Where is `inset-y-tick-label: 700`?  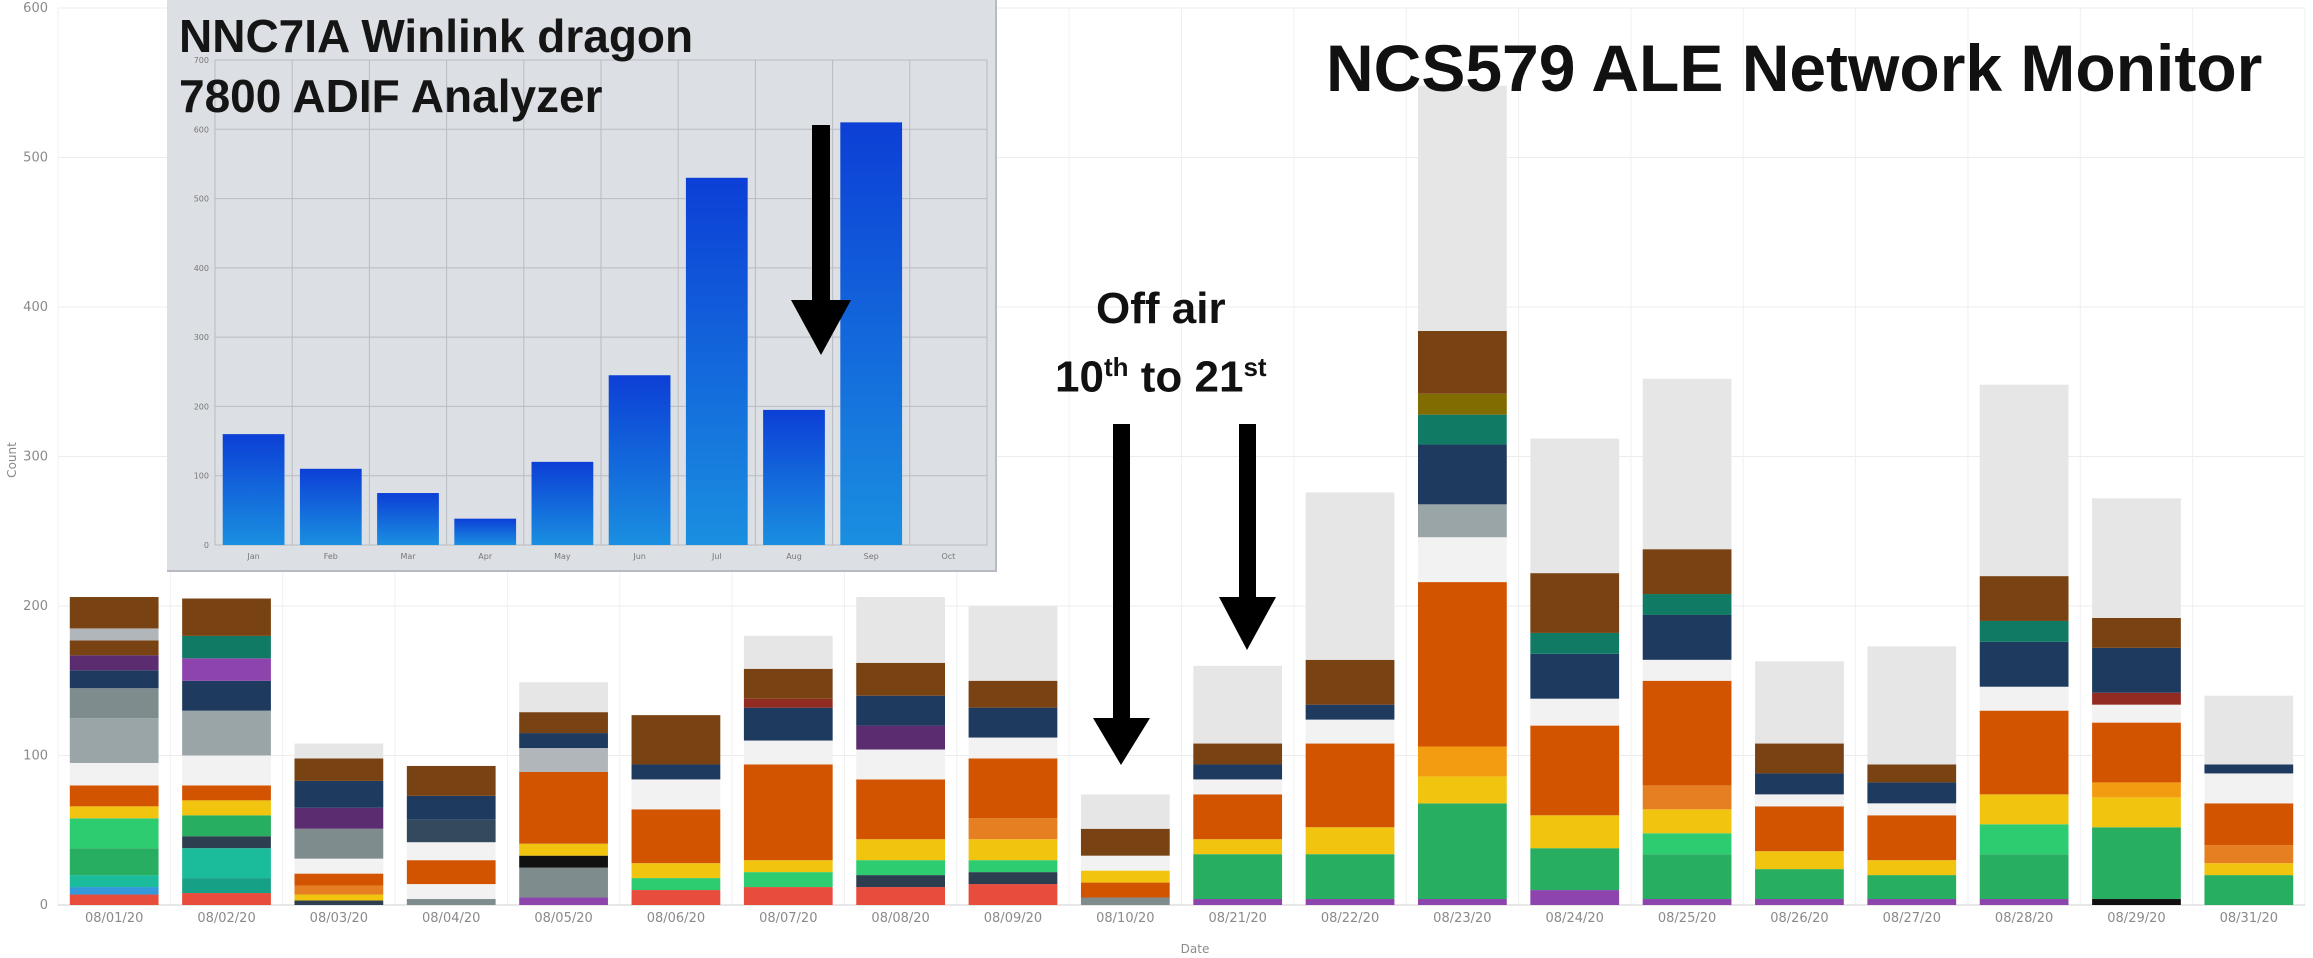
inset-y-tick-label: 700 is located at coordinates (201, 60).